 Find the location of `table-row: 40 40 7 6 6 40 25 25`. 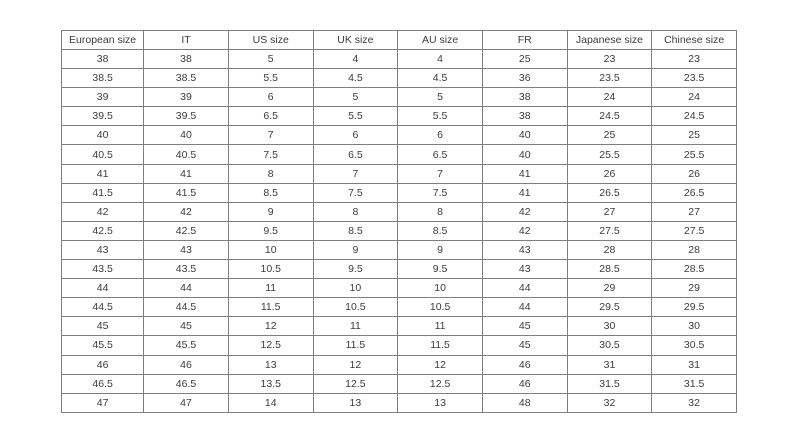

table-row: 40 40 7 6 6 40 25 25 is located at coordinates (398, 135).